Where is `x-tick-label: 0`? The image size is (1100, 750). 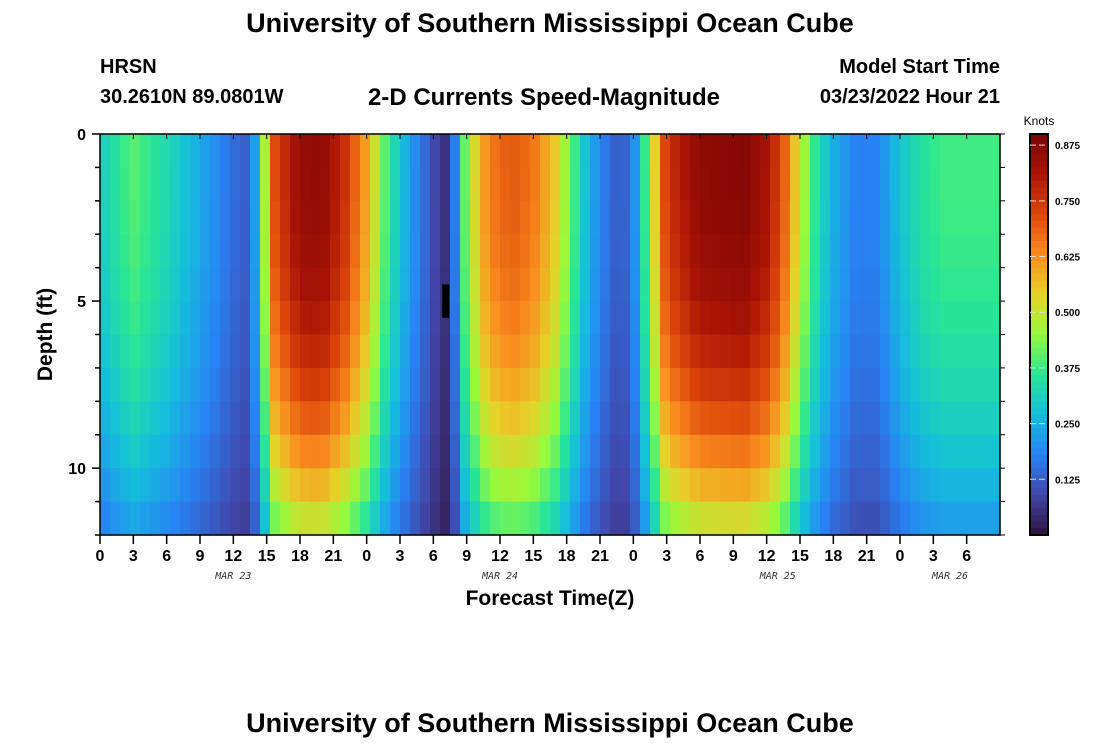
x-tick-label: 0 is located at coordinates (900, 556).